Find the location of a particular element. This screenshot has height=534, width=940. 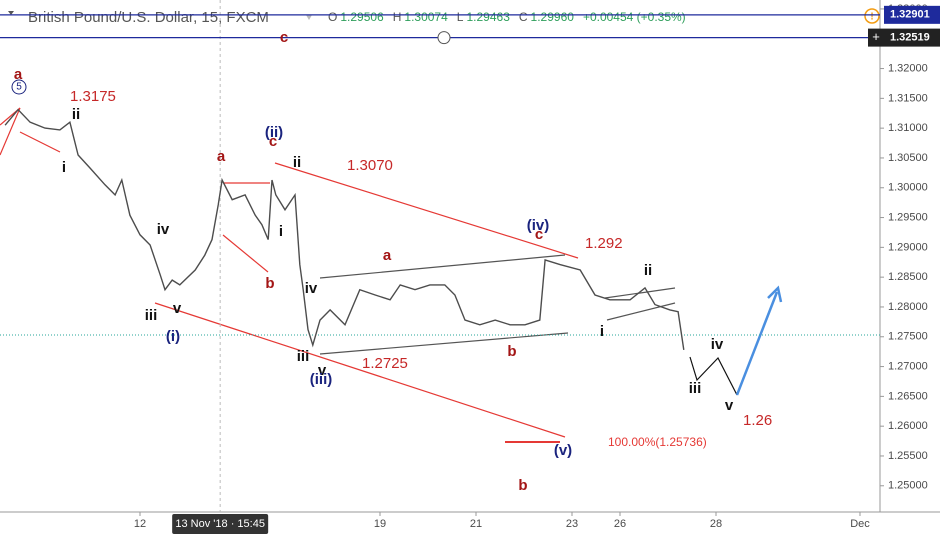

arrow is located at coordinates (757, 343).